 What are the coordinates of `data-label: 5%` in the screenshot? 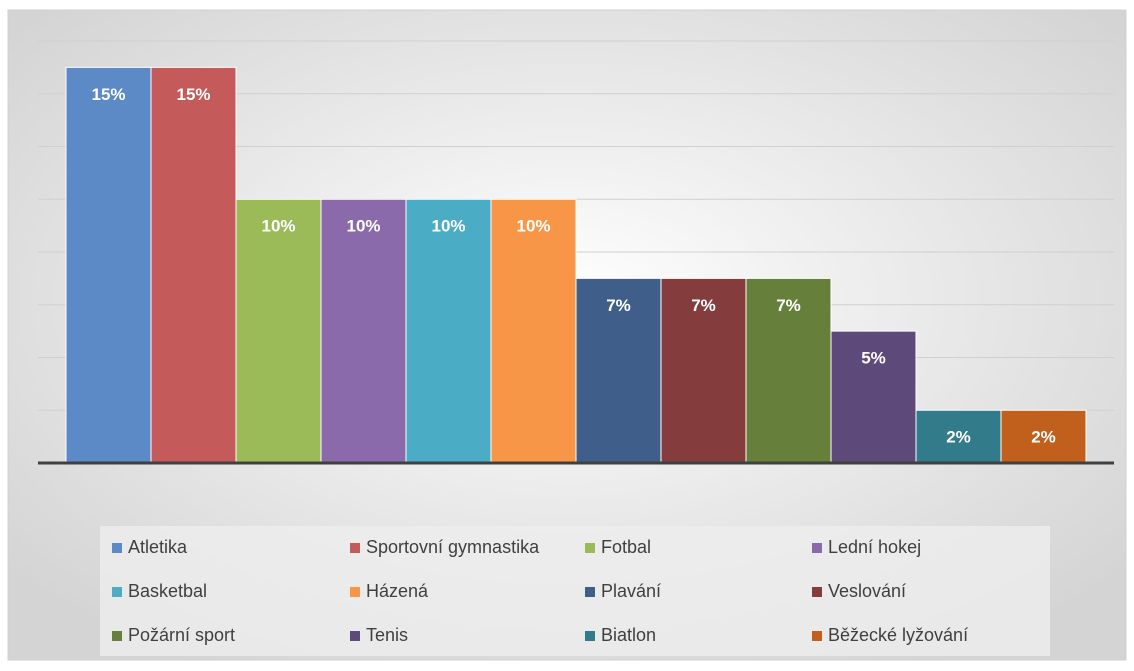 It's located at (873, 358).